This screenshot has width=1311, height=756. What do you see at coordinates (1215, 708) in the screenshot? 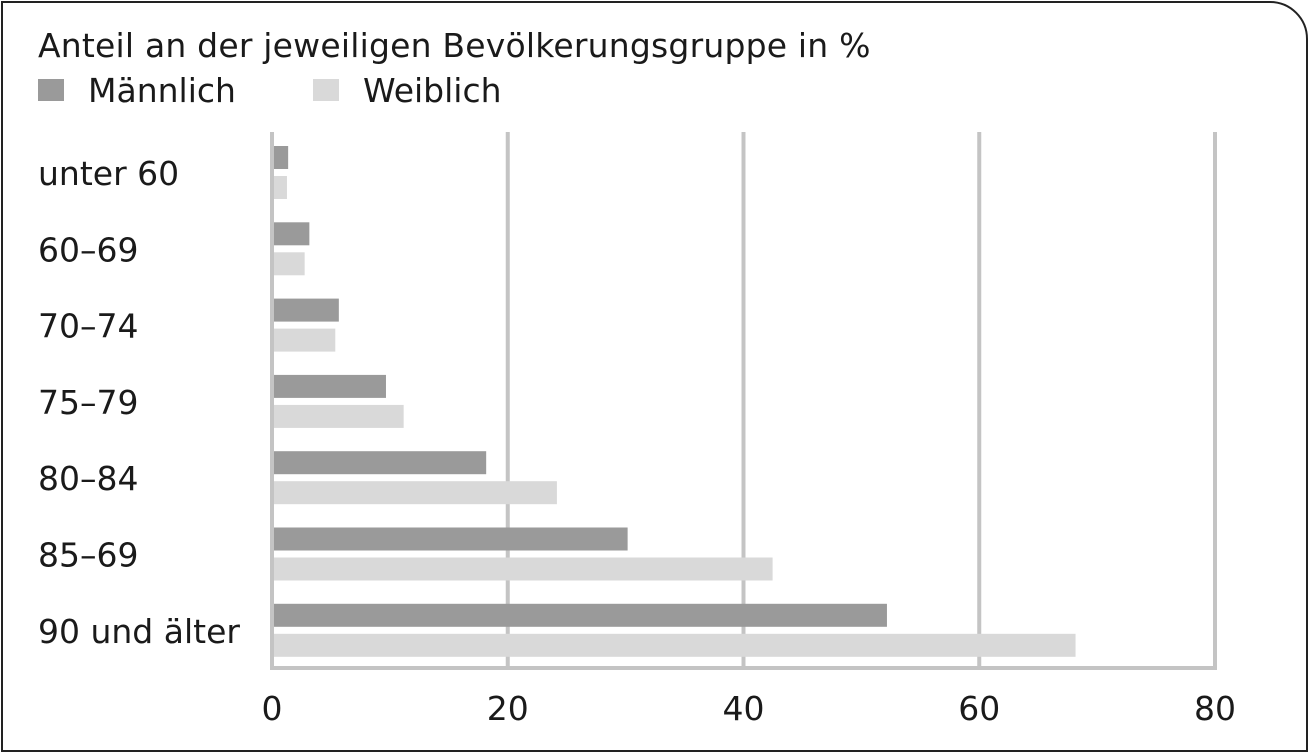
I see `x-tick-label-80: 80` at bounding box center [1215, 708].